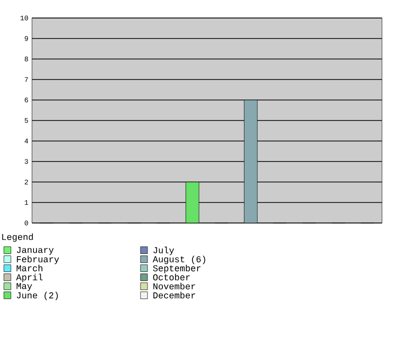 This screenshot has width=400, height=350. Describe the element at coordinates (176, 269) in the screenshot. I see `legend-label: September` at that location.